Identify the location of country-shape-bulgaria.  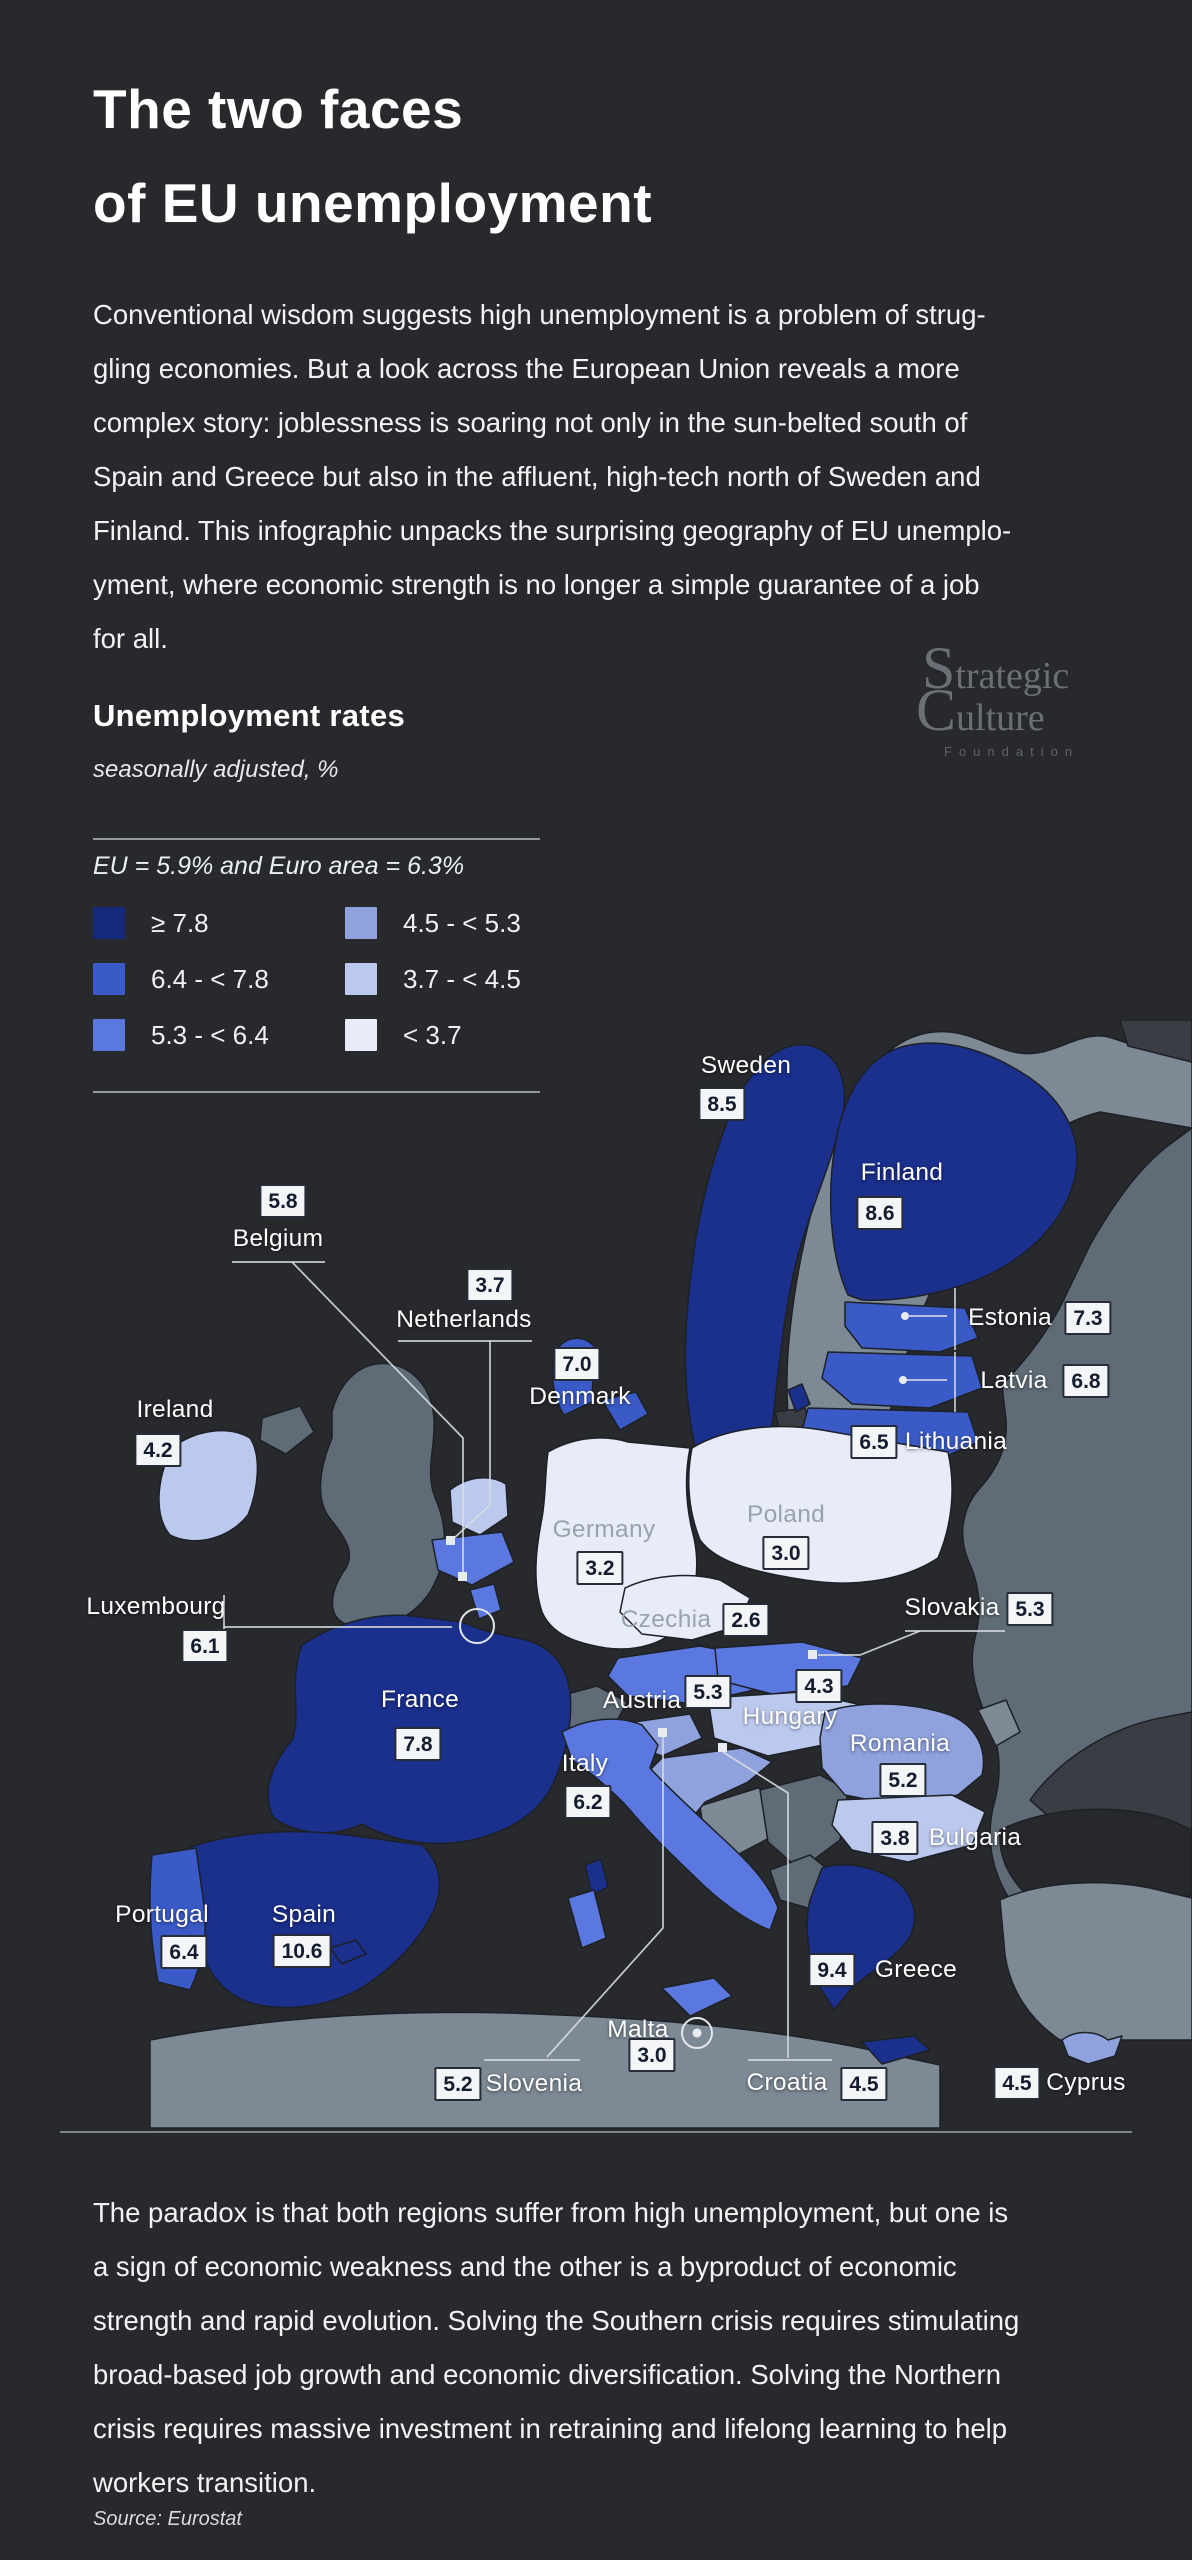
(908, 1828).